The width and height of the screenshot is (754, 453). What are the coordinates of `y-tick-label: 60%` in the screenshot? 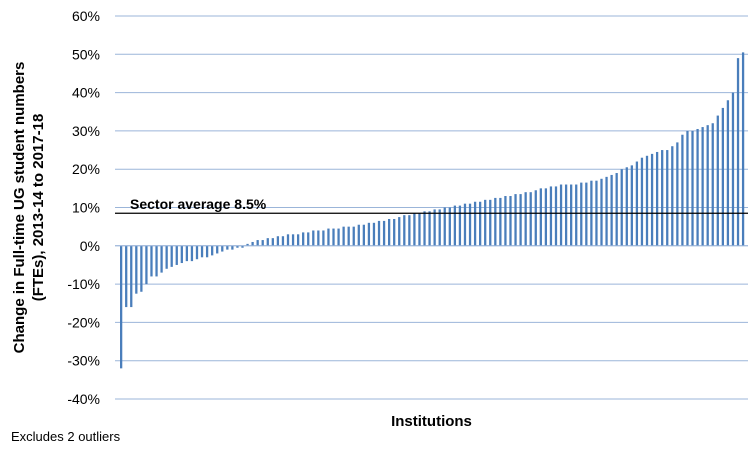 It's located at (86, 16).